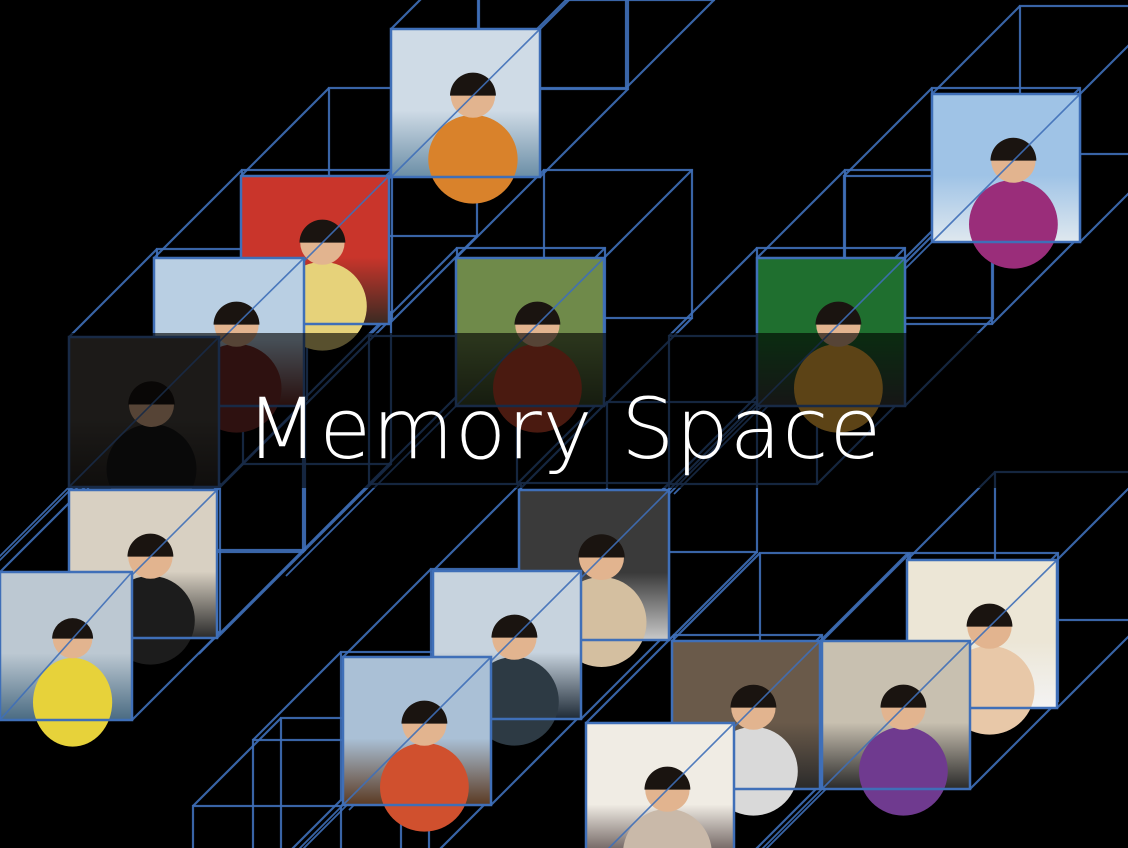  Describe the element at coordinates (417, 743) in the screenshot. I see `photo-boy-terrace-trees` at that location.